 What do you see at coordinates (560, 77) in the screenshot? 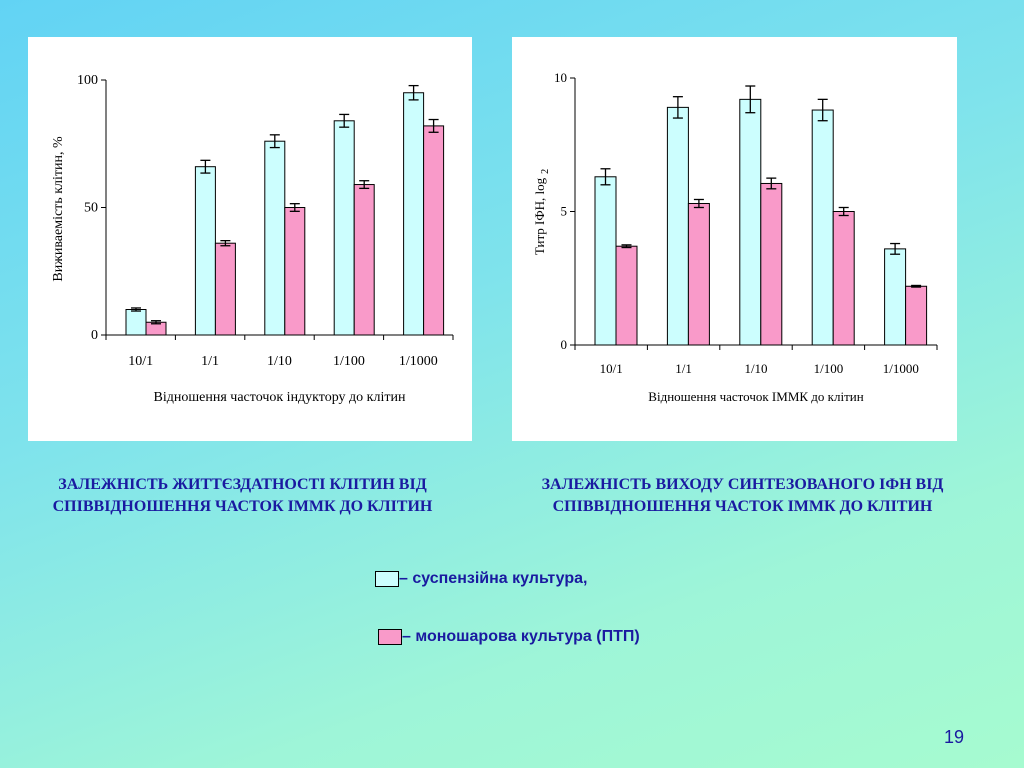
I see `y-tick-label: 10` at bounding box center [560, 77].